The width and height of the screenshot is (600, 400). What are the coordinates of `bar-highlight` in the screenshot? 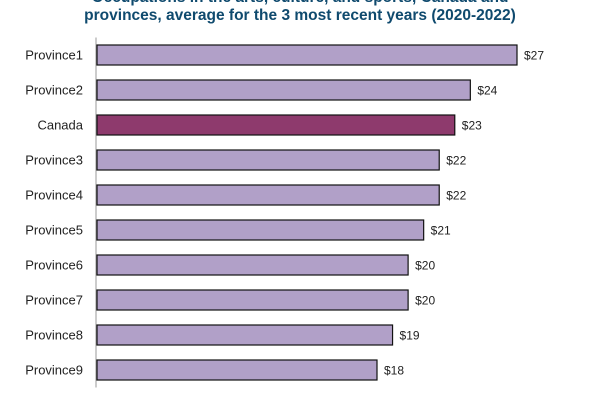 It's located at (276, 125).